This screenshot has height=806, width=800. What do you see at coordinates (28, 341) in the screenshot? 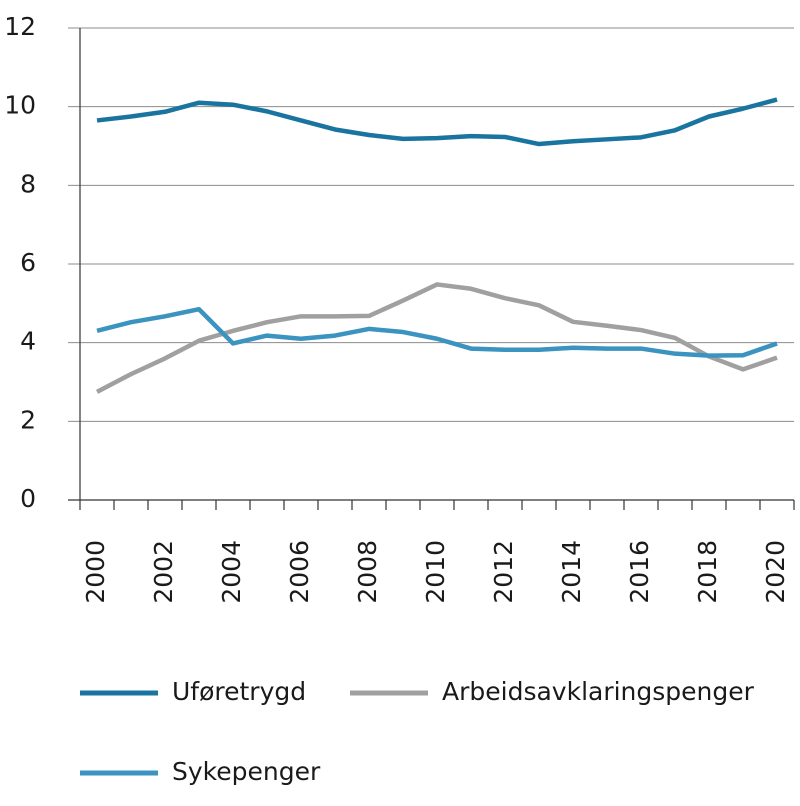
I see `y-tick-label: 4` at bounding box center [28, 341].